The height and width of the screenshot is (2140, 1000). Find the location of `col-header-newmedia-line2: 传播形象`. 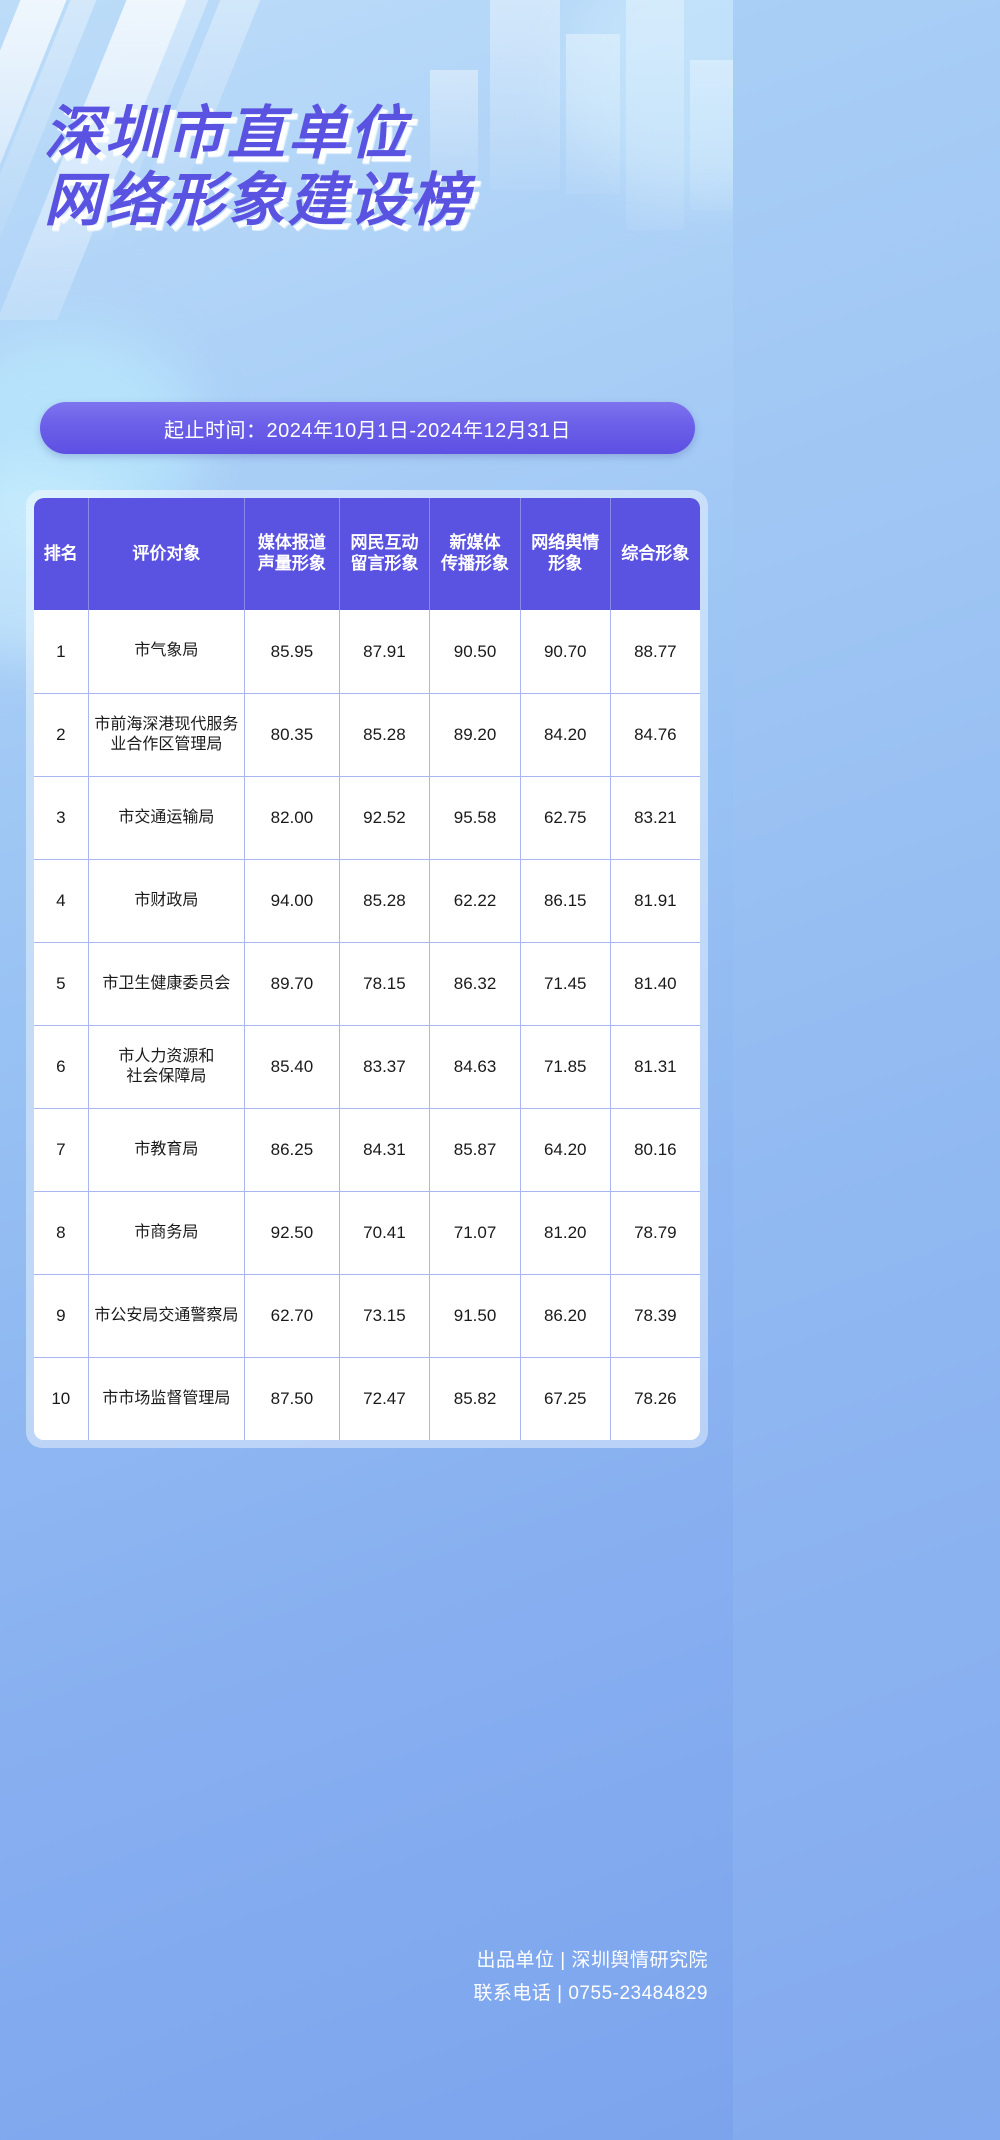

col-header-newmedia-line2: 传播形象 is located at coordinates (475, 563).